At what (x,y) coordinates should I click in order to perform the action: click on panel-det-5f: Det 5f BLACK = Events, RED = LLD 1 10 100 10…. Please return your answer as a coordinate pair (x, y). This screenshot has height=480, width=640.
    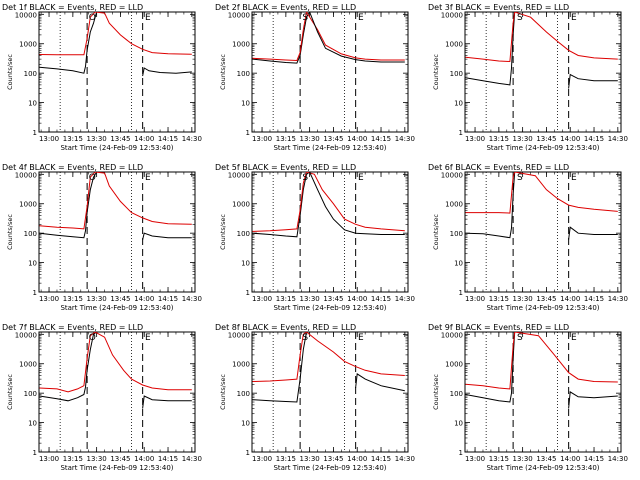
    Looking at the image, I should click on (315, 237).